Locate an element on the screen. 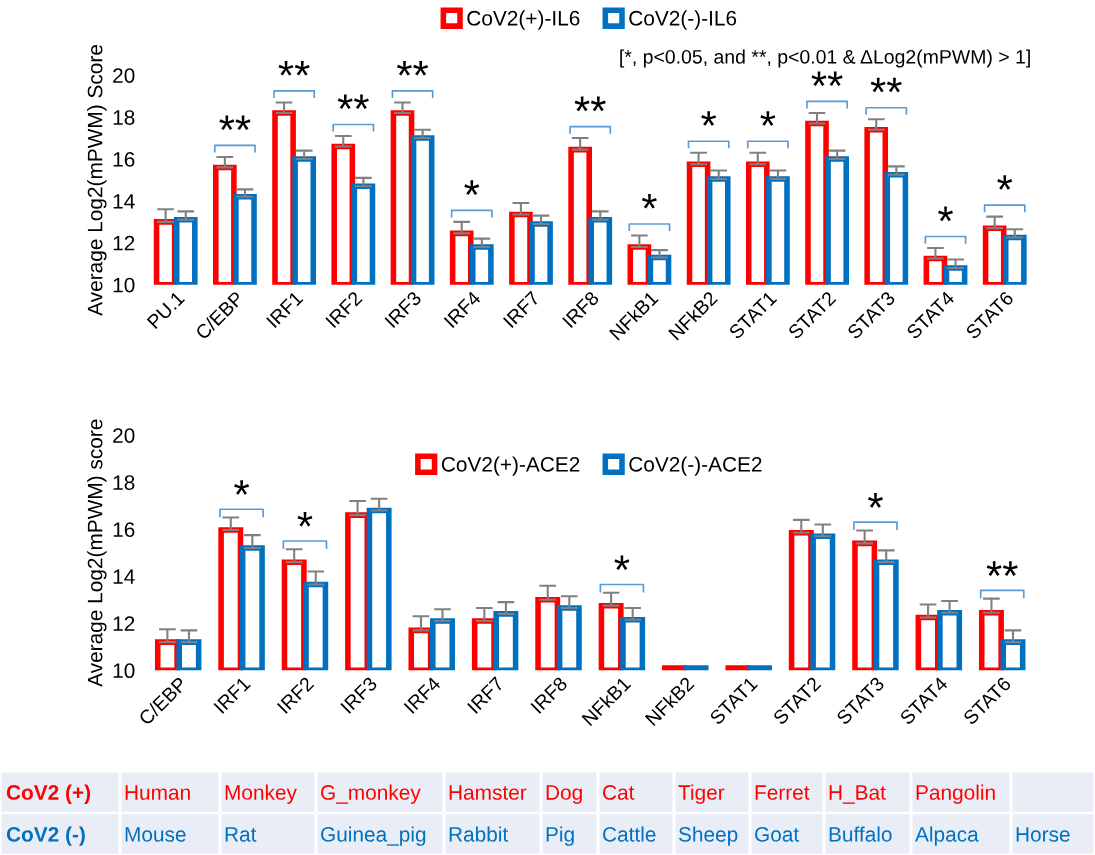 The width and height of the screenshot is (1095, 855). y-axis-title: Average Log2(mPWM) Score is located at coordinates (97, 180).